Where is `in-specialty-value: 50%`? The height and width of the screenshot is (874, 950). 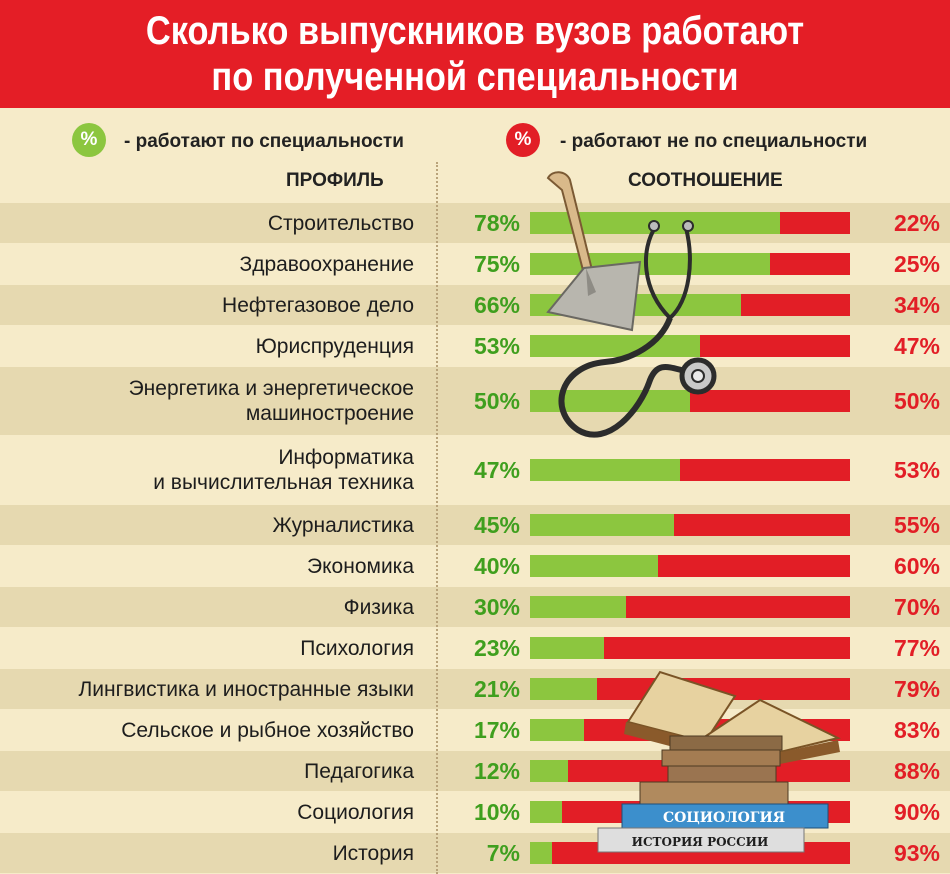 in-specialty-value: 50% is located at coordinates (496, 400).